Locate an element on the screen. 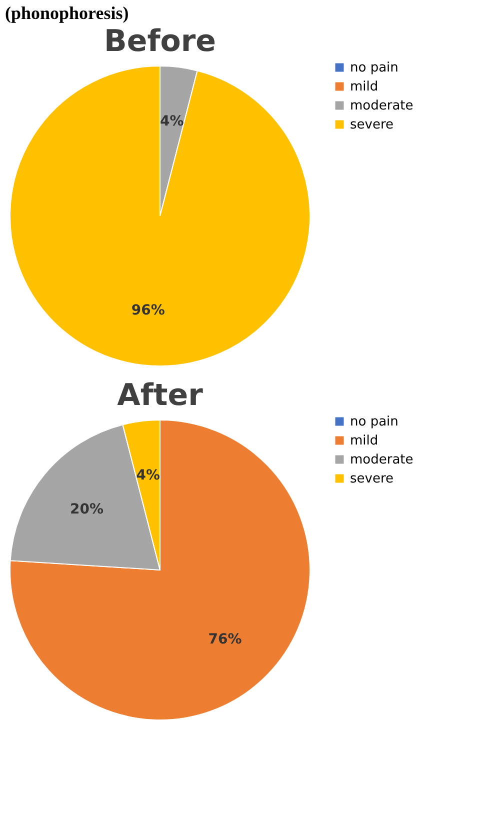  data-label: 20% is located at coordinates (87, 509).